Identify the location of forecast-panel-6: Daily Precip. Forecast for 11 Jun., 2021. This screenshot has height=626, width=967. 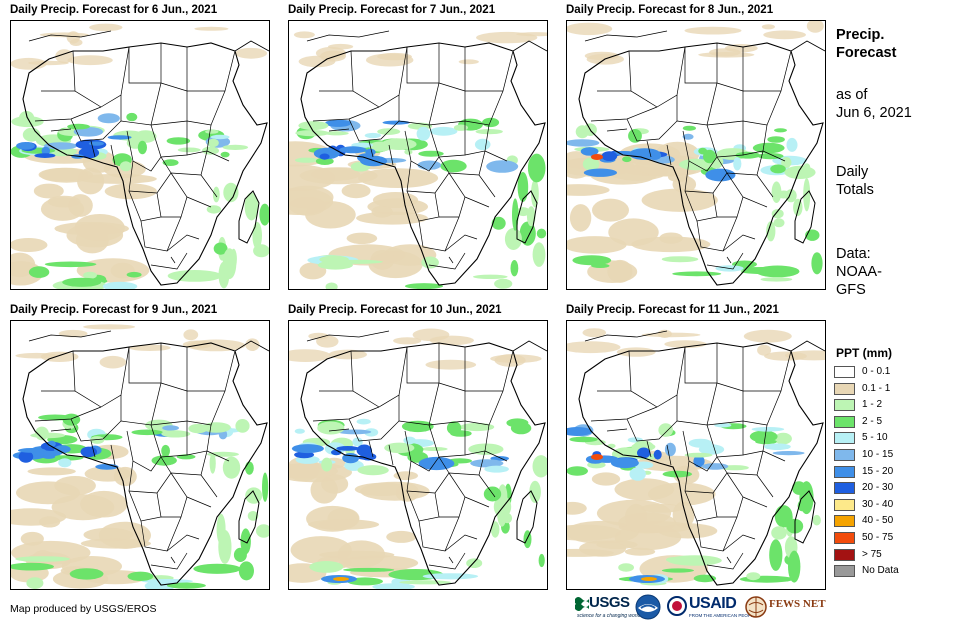
(696, 447).